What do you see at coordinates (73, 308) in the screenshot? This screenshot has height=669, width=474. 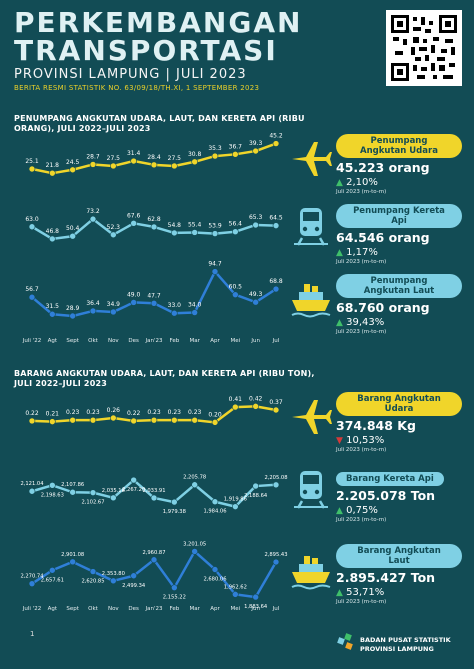 I see `data-label: 28.9` at bounding box center [73, 308].